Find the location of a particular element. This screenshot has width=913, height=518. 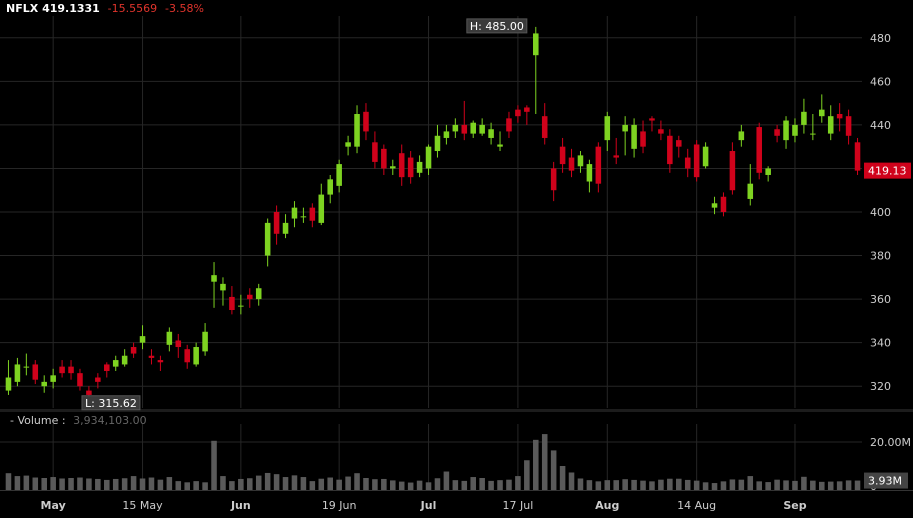

time-tick-label: Jul is located at coordinates (428, 505).